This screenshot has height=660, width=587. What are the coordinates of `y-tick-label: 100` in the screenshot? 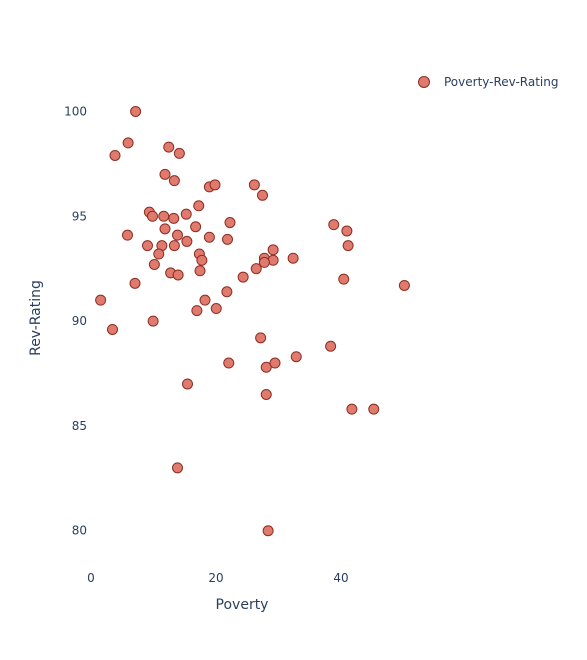 It's located at (75, 111).